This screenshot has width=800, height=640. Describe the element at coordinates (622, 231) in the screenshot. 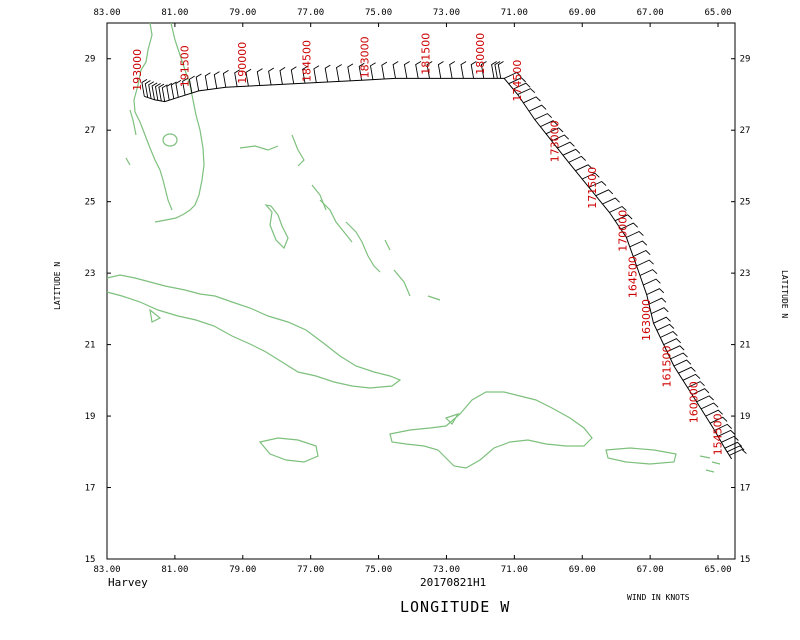

I see `time-label: 170000` at that location.